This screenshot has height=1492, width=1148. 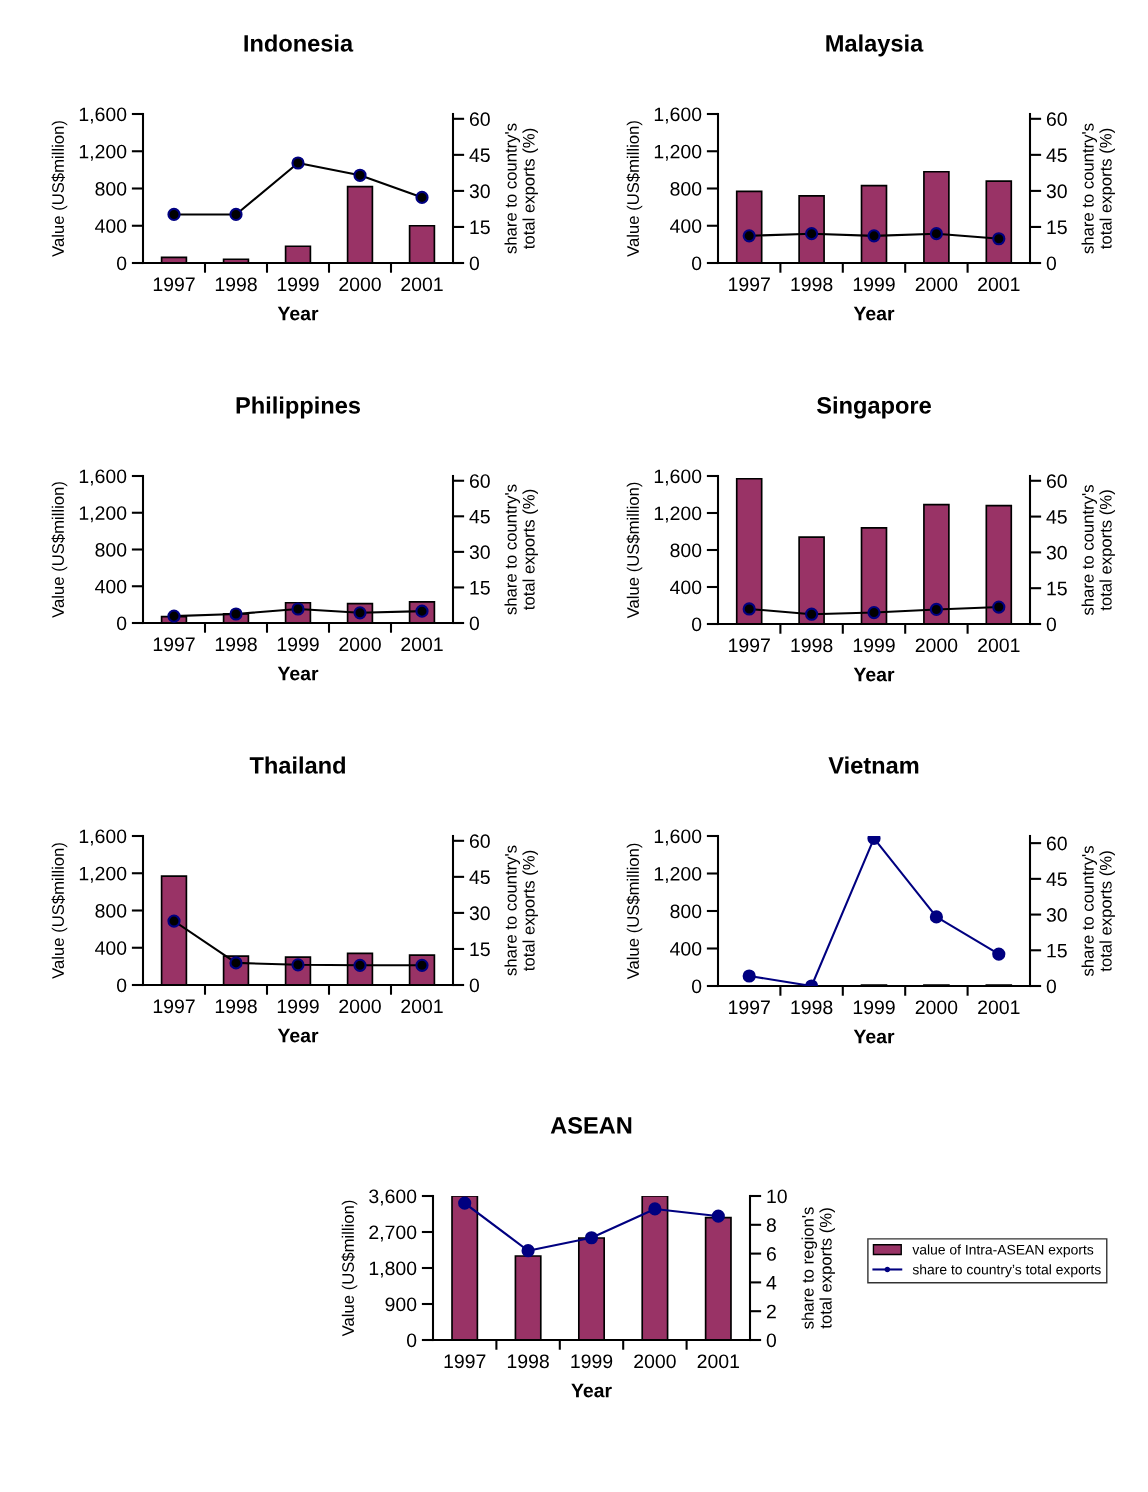 What do you see at coordinates (875, 45) in the screenshot?
I see `chart-title: Malaysia` at bounding box center [875, 45].